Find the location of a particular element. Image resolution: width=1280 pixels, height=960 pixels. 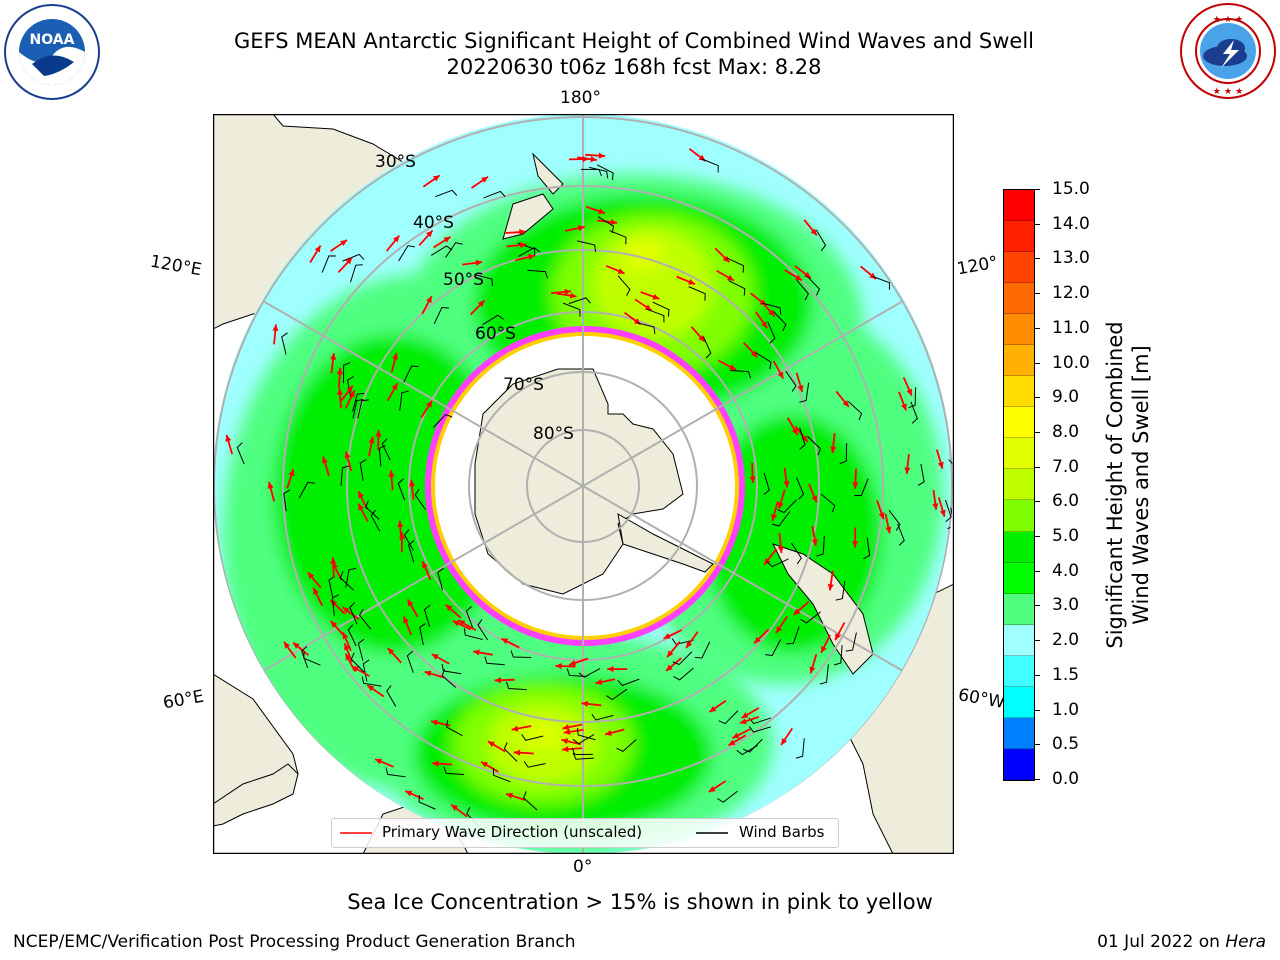

colorbar-tick-label: 0.5 is located at coordinates (1066, 744).